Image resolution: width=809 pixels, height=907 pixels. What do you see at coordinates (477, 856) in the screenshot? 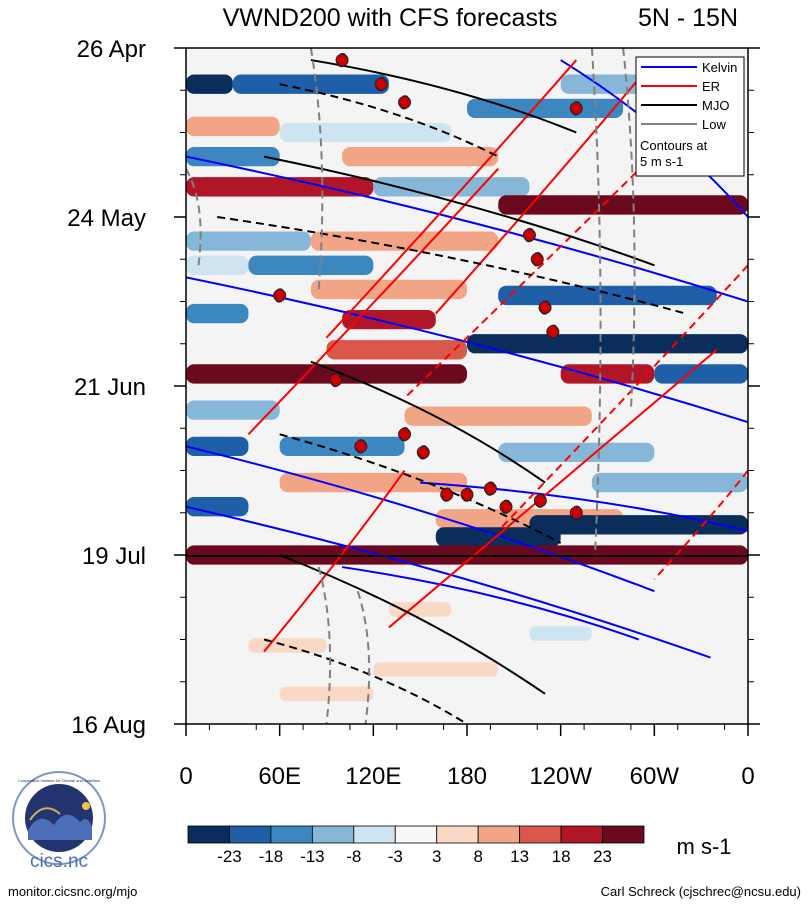
I see `colorbar-label: 8` at bounding box center [477, 856].